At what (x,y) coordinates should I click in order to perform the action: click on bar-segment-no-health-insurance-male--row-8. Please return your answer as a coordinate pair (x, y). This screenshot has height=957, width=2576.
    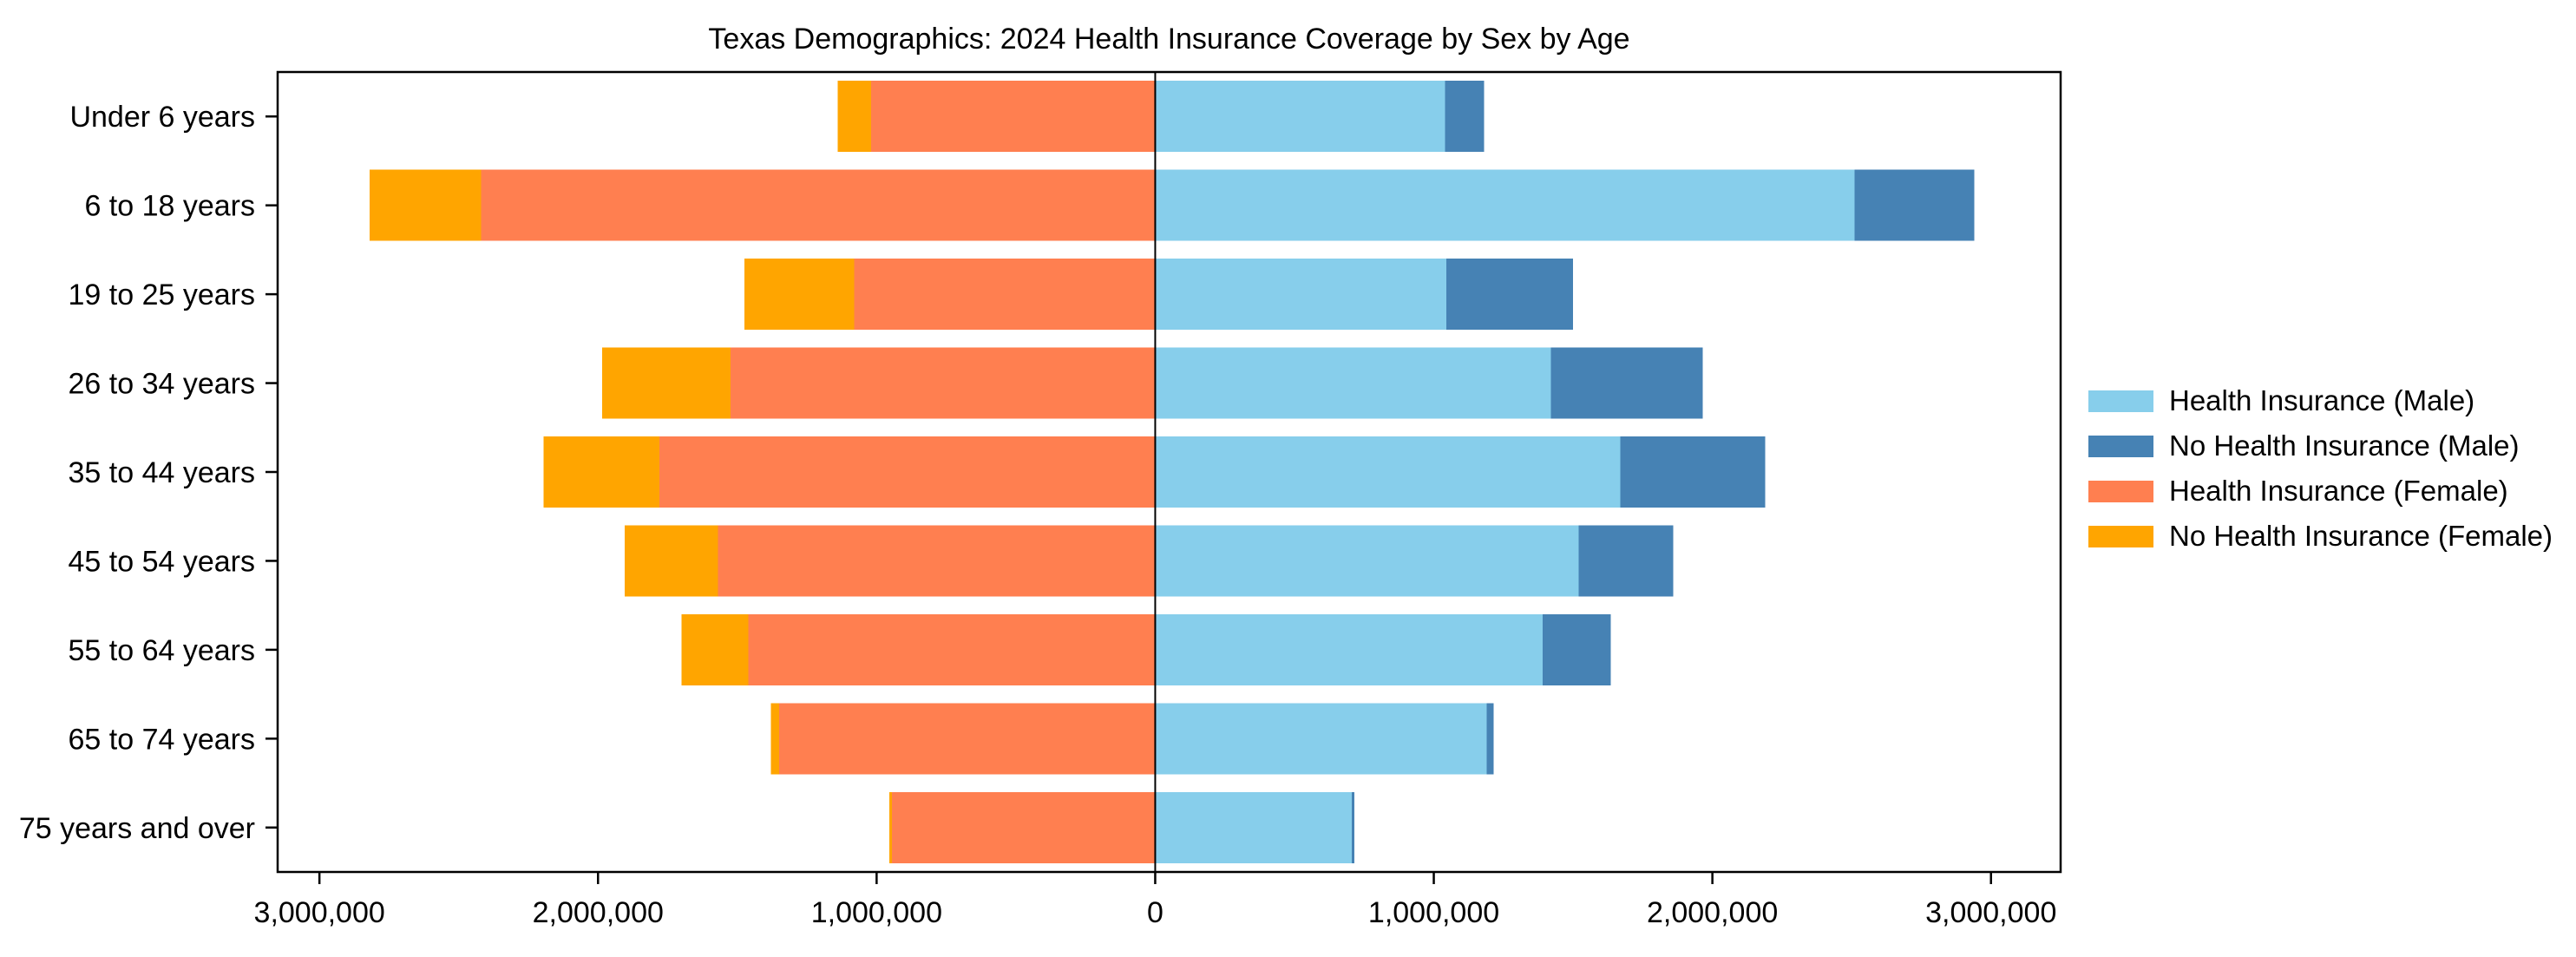
    Looking at the image, I should click on (1353, 827).